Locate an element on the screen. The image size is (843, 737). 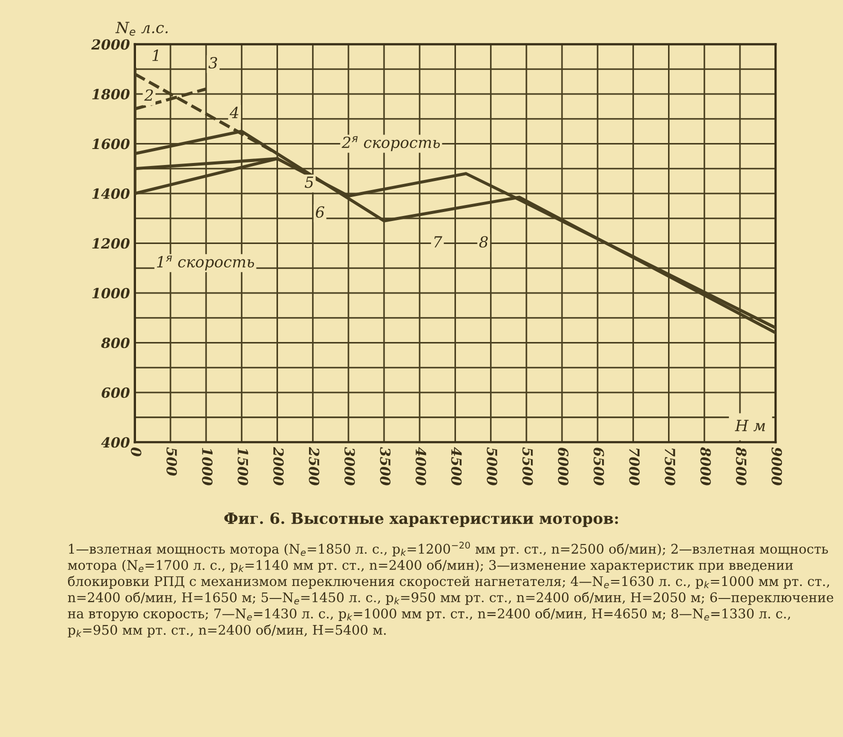
annotation: 4 is located at coordinates (234, 112).